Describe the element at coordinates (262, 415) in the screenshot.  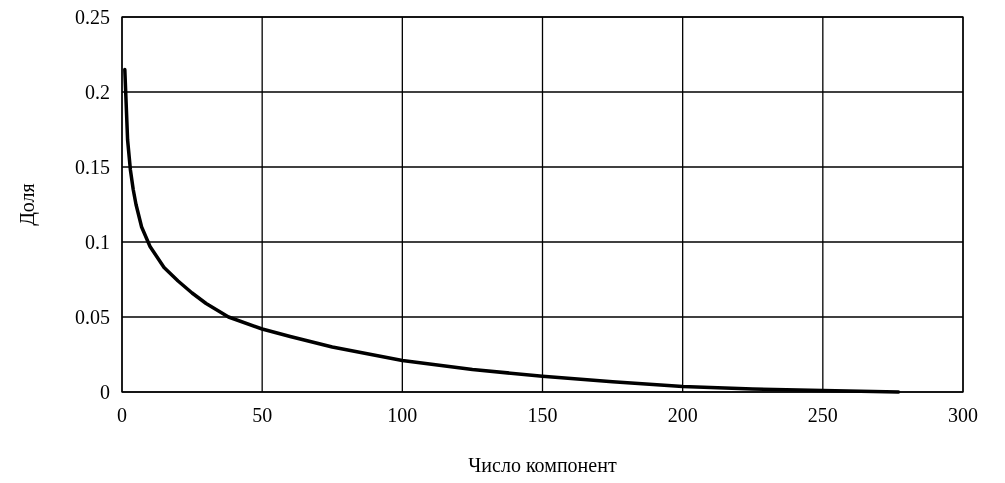
I see `x-tick-label: 50` at that location.